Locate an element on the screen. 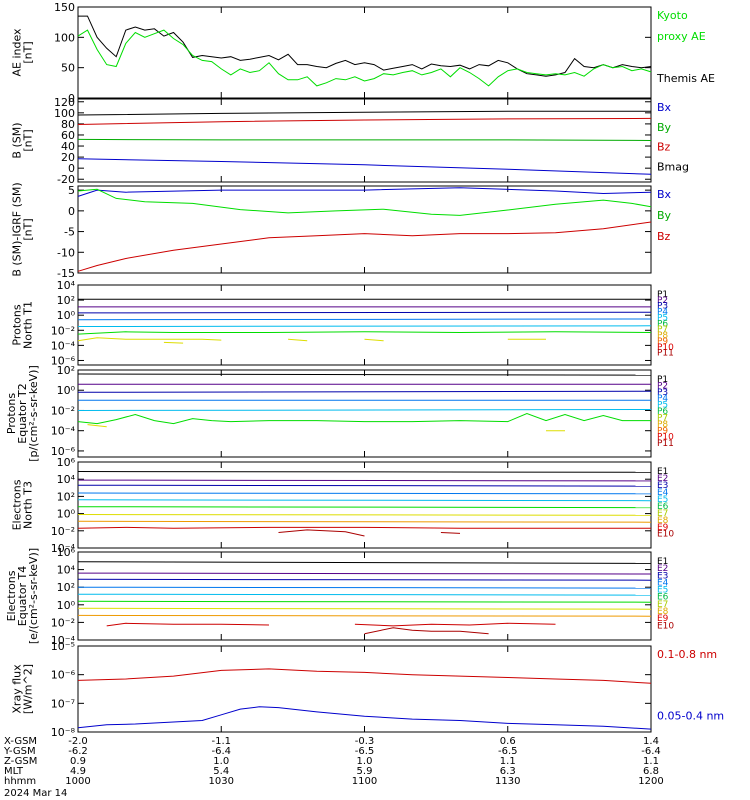  y-tick-label: -10 is located at coordinates (66, 252).